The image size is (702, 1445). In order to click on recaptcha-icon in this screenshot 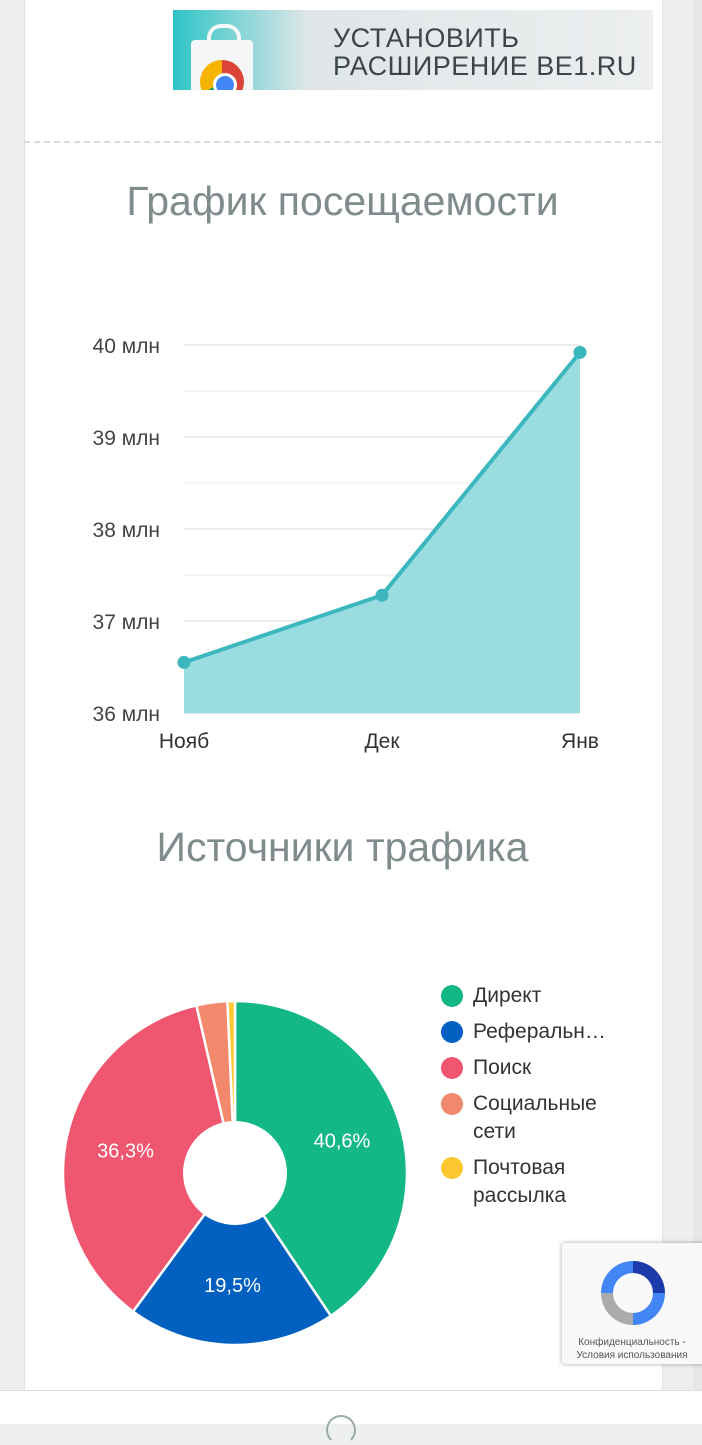, I will do `click(633, 1293)`.